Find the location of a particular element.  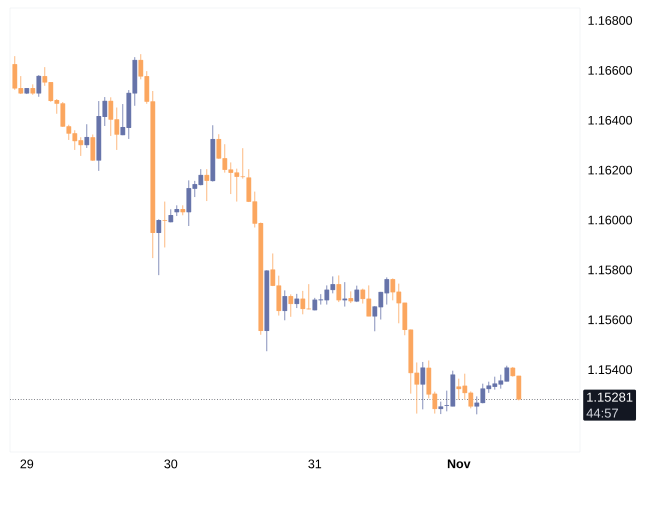

x-tick-label: Nov is located at coordinates (459, 464).